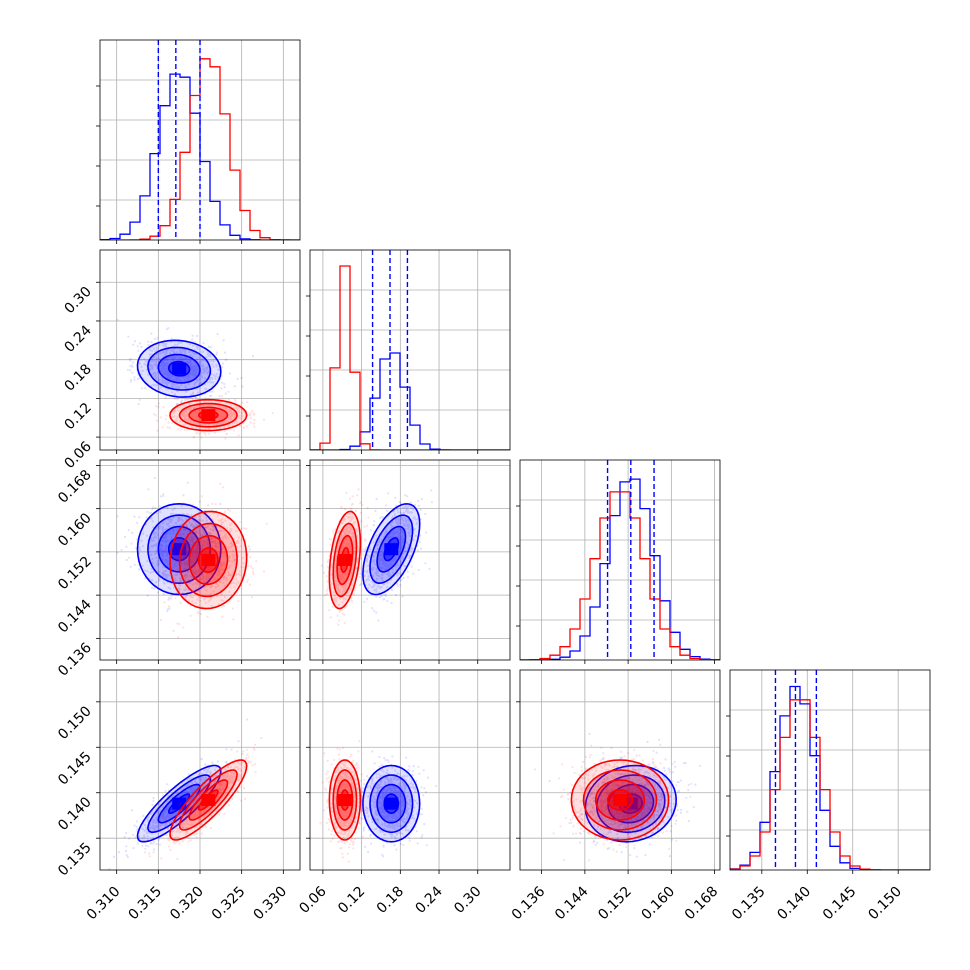  What do you see at coordinates (75, 860) in the screenshot?
I see `y-tick-label: 0.135` at bounding box center [75, 860].